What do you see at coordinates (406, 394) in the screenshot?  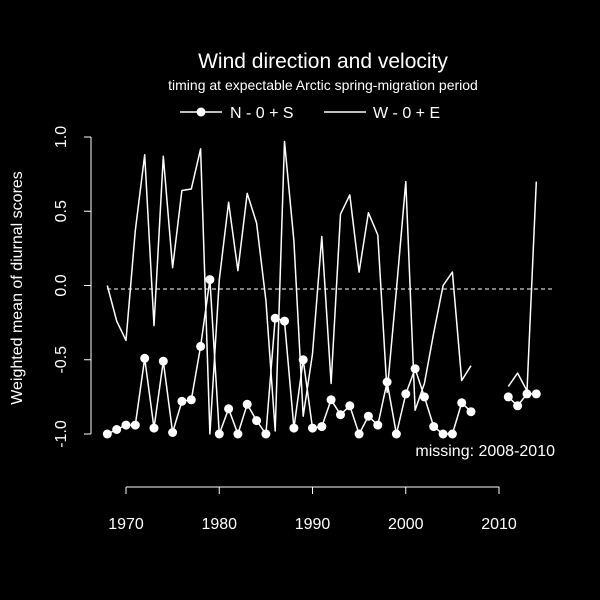 I see `series-0-point-2000` at bounding box center [406, 394].